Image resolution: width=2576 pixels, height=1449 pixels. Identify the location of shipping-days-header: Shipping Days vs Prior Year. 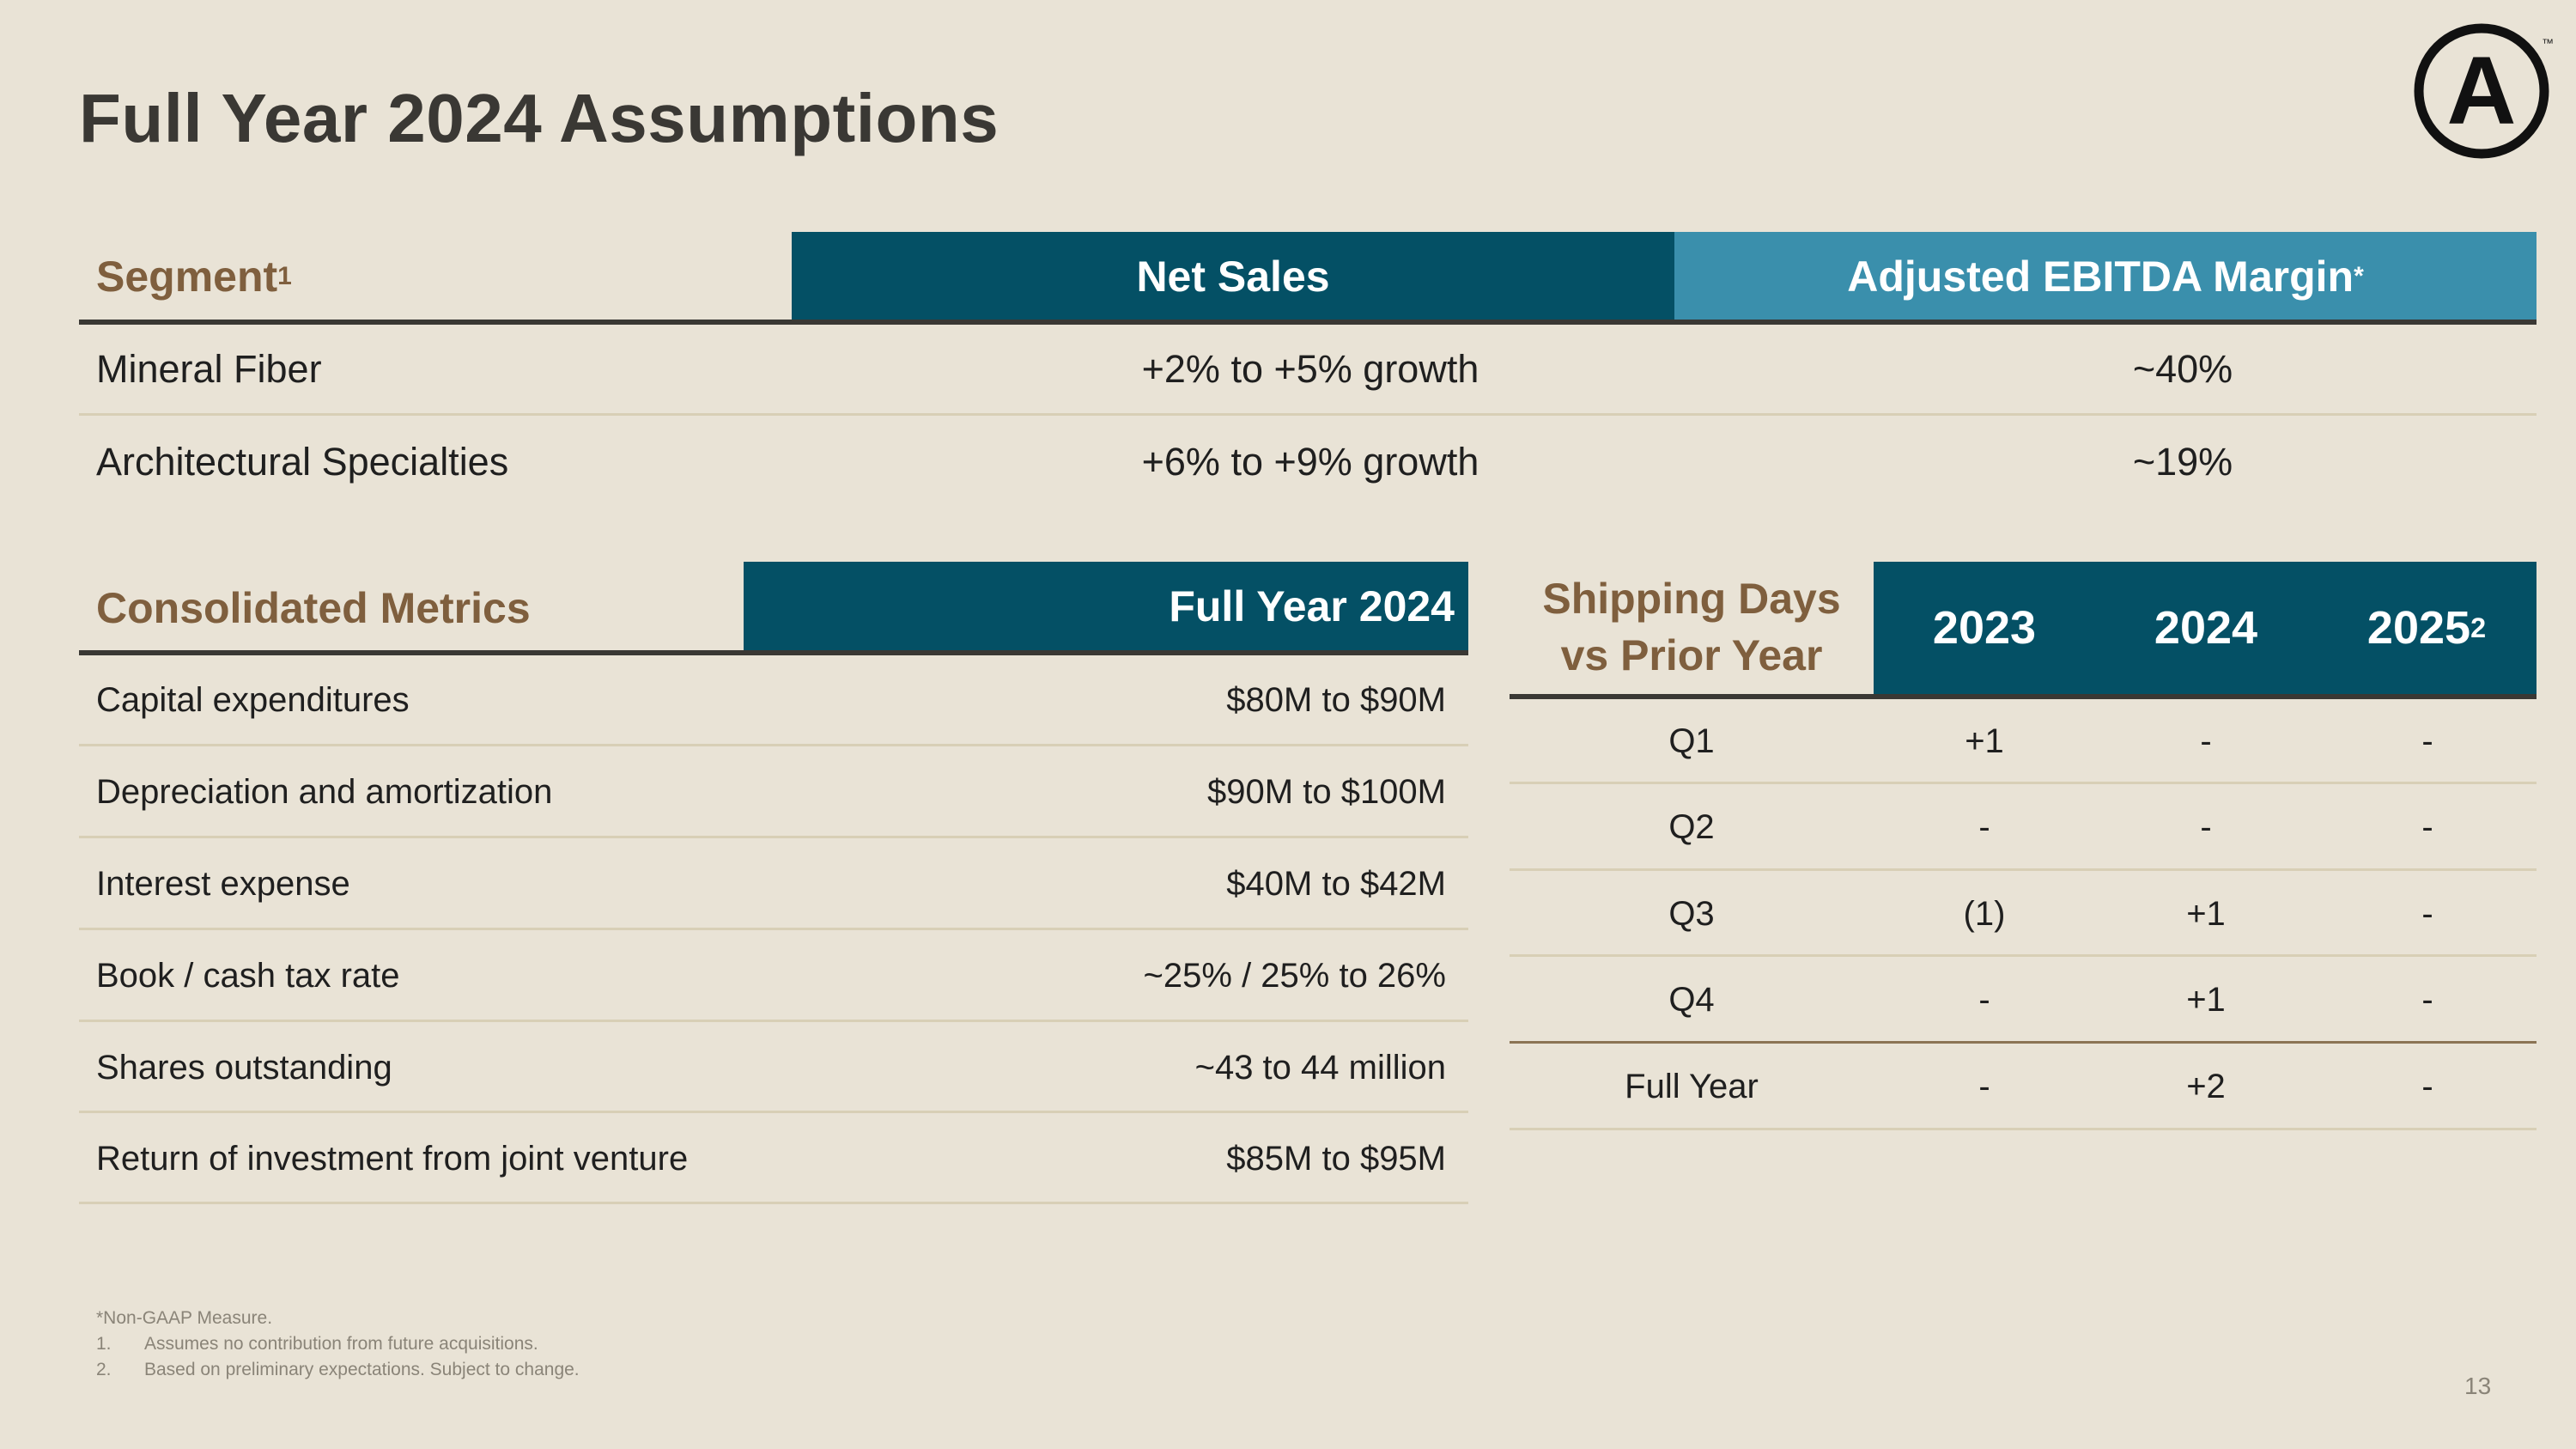
(1692, 627).